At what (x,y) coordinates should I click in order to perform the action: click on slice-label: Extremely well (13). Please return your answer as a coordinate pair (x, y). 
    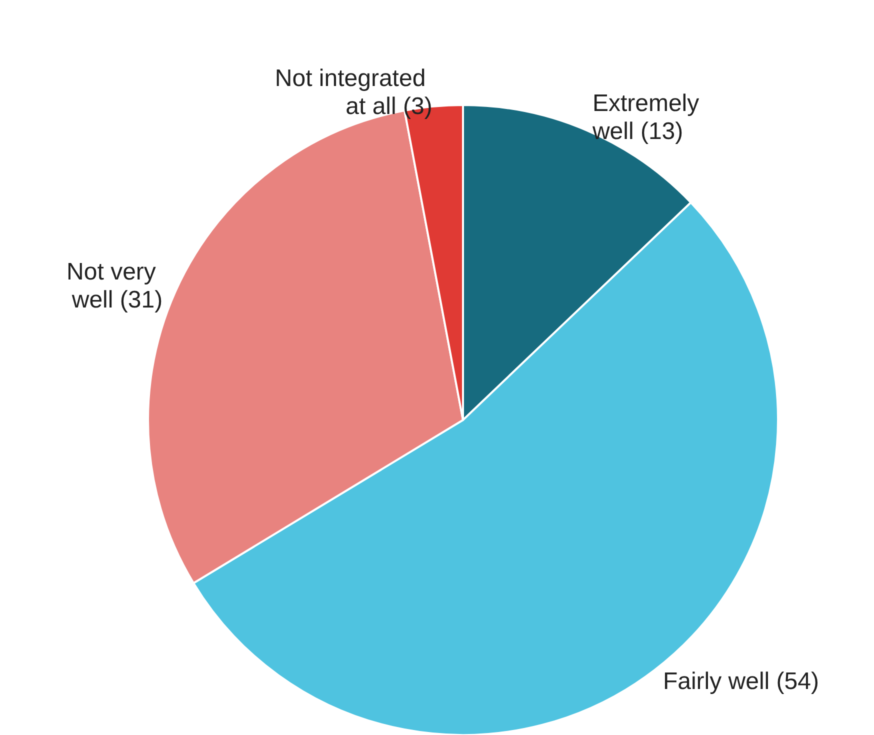
    Looking at the image, I should click on (648, 118).